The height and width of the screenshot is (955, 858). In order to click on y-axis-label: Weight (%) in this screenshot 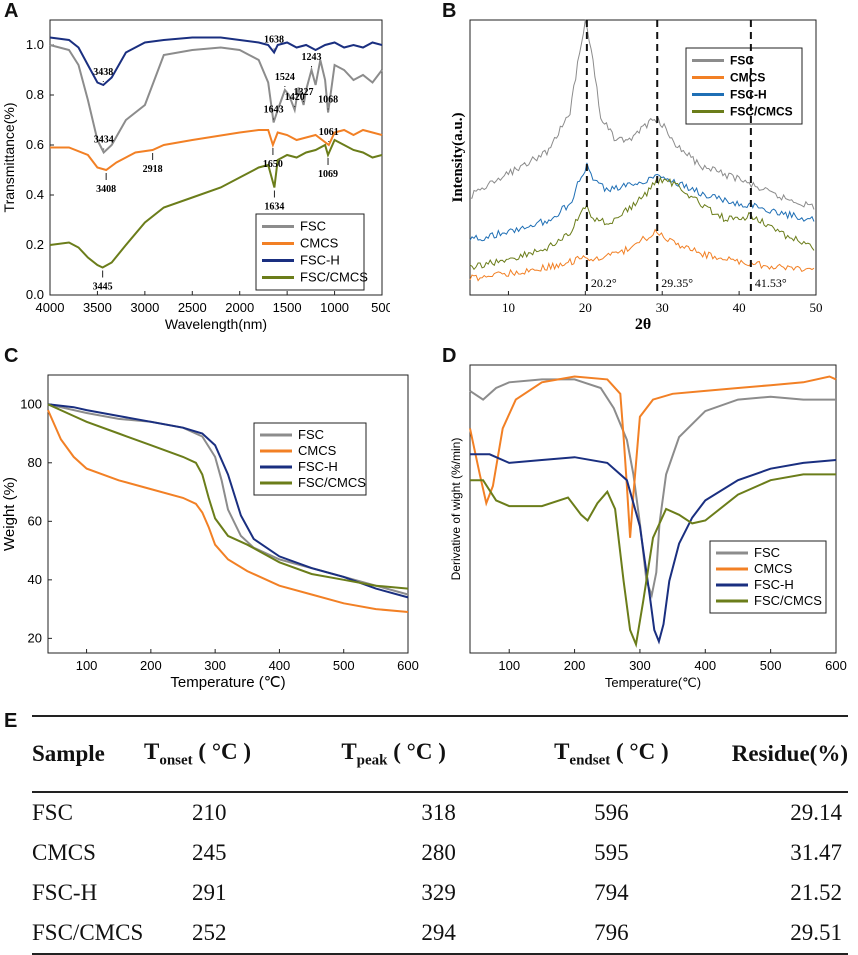, I will do `click(9, 514)`.